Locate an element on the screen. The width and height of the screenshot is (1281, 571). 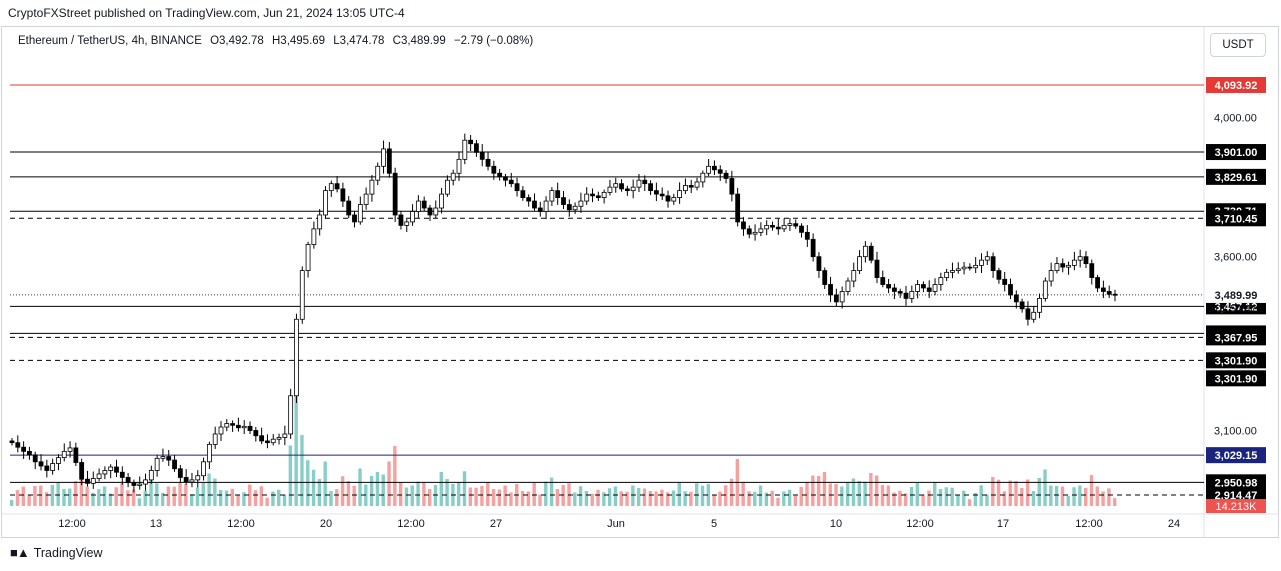
x-tick-label: 13 is located at coordinates (156, 524).